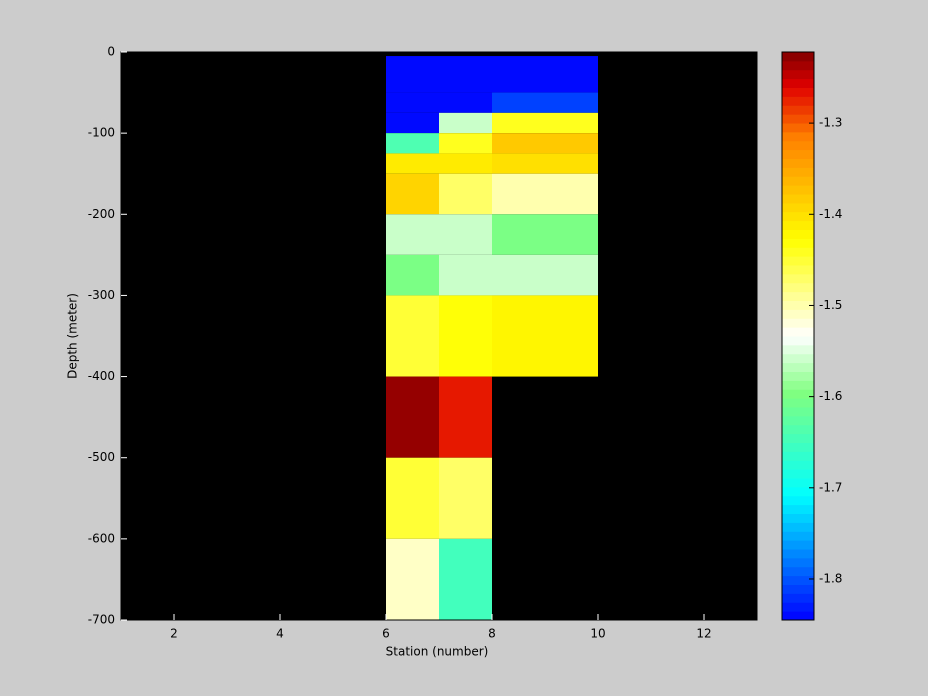 The height and width of the screenshot is (696, 928). What do you see at coordinates (101, 214) in the screenshot?
I see `y-tick-label: -200` at bounding box center [101, 214].